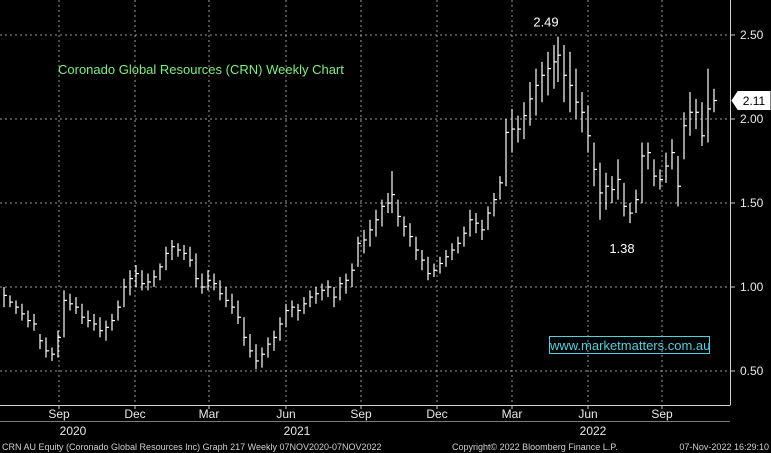 This screenshot has height=453, width=771. I want to click on footer-copyright: Copyright© 2022 Bloomberg Finance L.P., so click(535, 447).